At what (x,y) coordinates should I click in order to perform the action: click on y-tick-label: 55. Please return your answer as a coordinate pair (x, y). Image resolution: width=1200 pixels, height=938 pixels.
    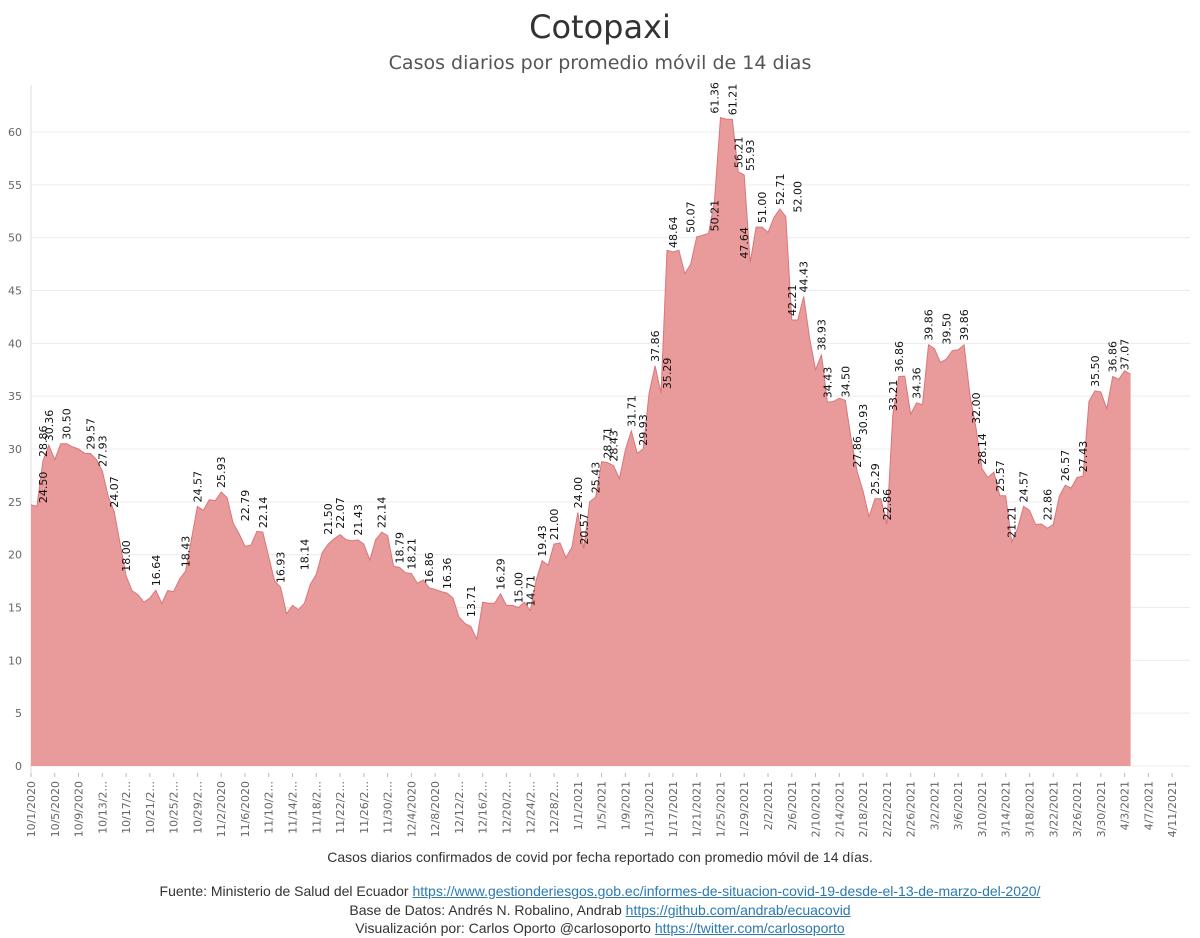
    Looking at the image, I should click on (15, 185).